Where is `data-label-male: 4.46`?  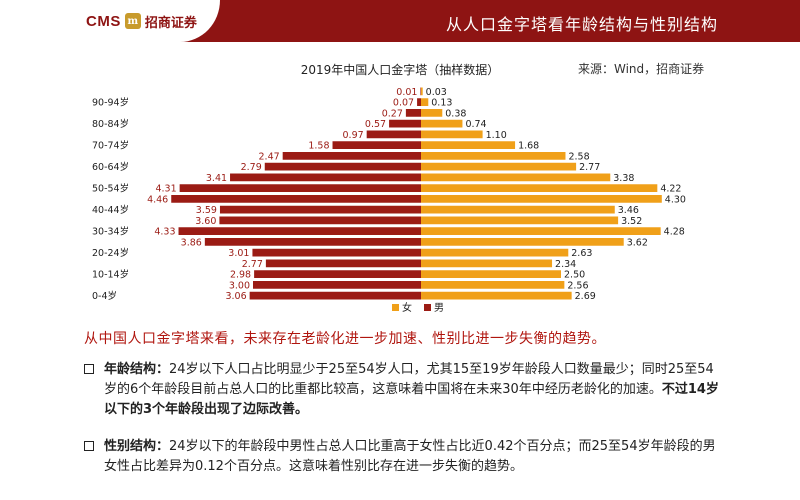 data-label-male: 4.46 is located at coordinates (157, 199).